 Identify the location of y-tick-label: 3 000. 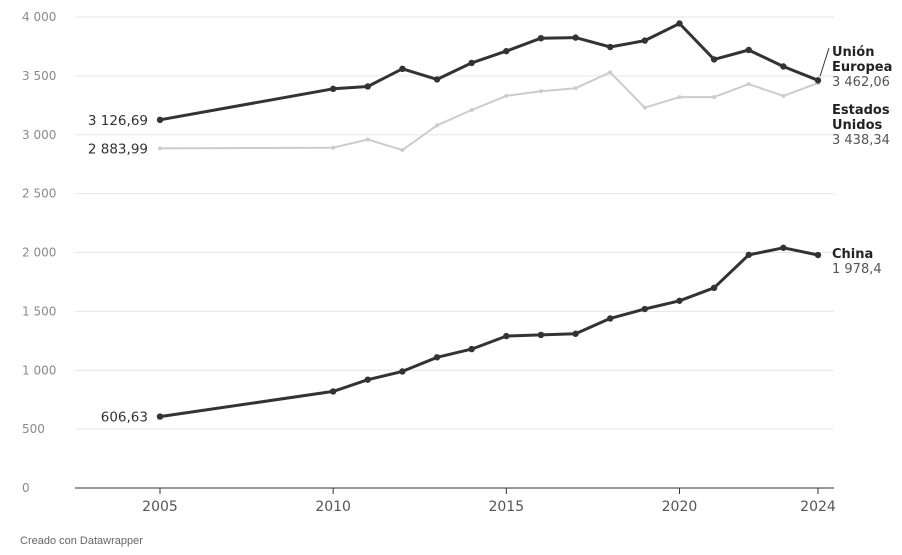
(39, 135).